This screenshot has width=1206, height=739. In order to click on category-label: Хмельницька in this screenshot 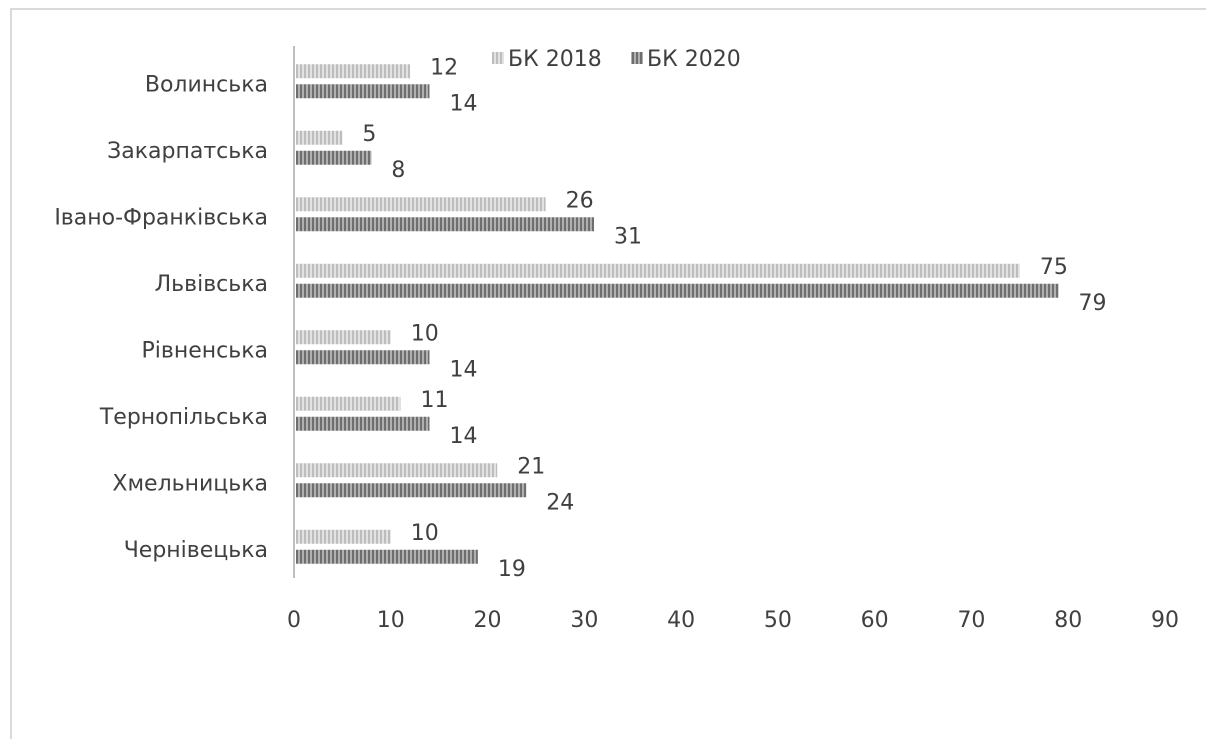, I will do `click(190, 483)`.